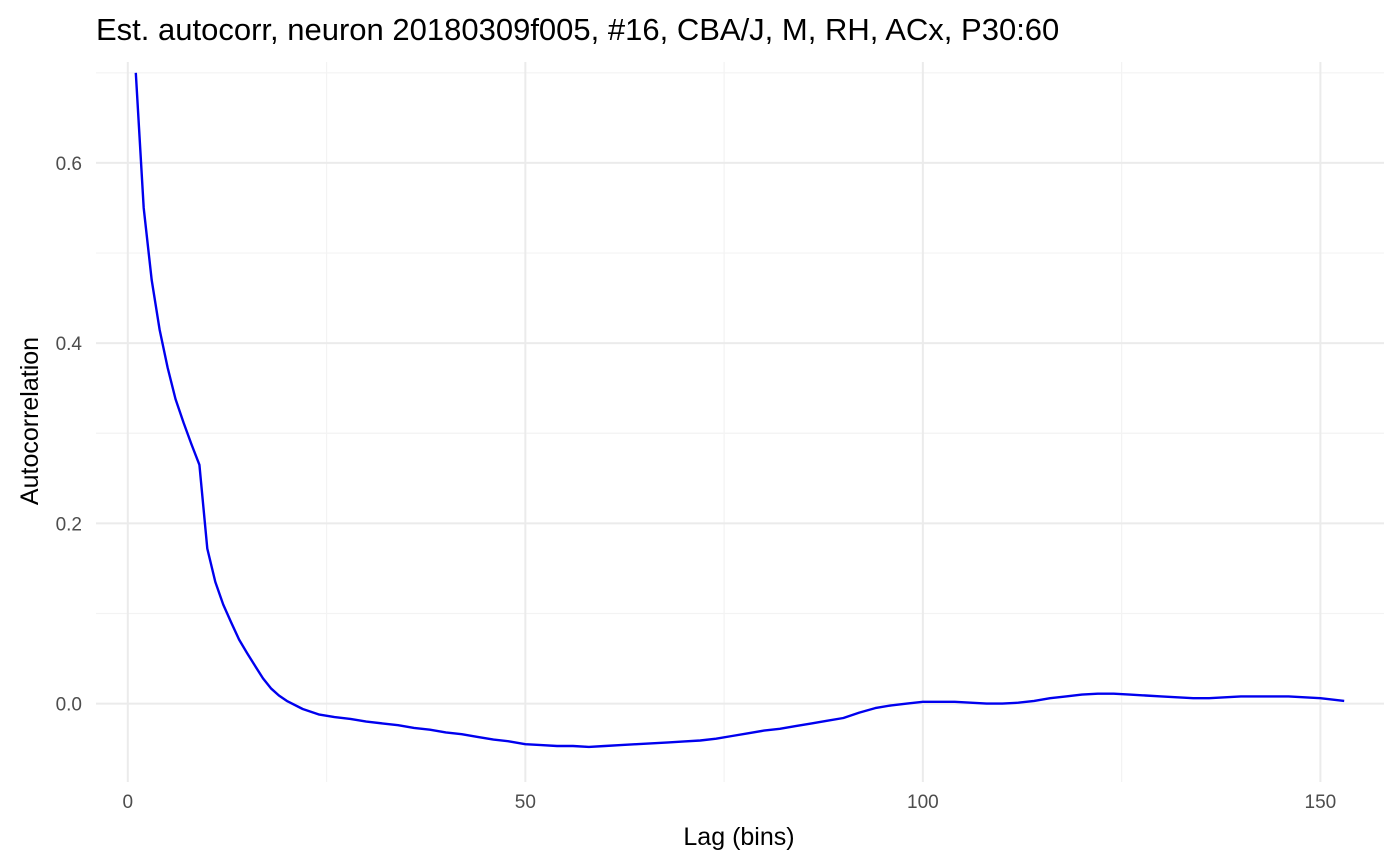 The height and width of the screenshot is (865, 1400). Describe the element at coordinates (69, 164) in the screenshot. I see `y-tick-label: 0.6` at that location.